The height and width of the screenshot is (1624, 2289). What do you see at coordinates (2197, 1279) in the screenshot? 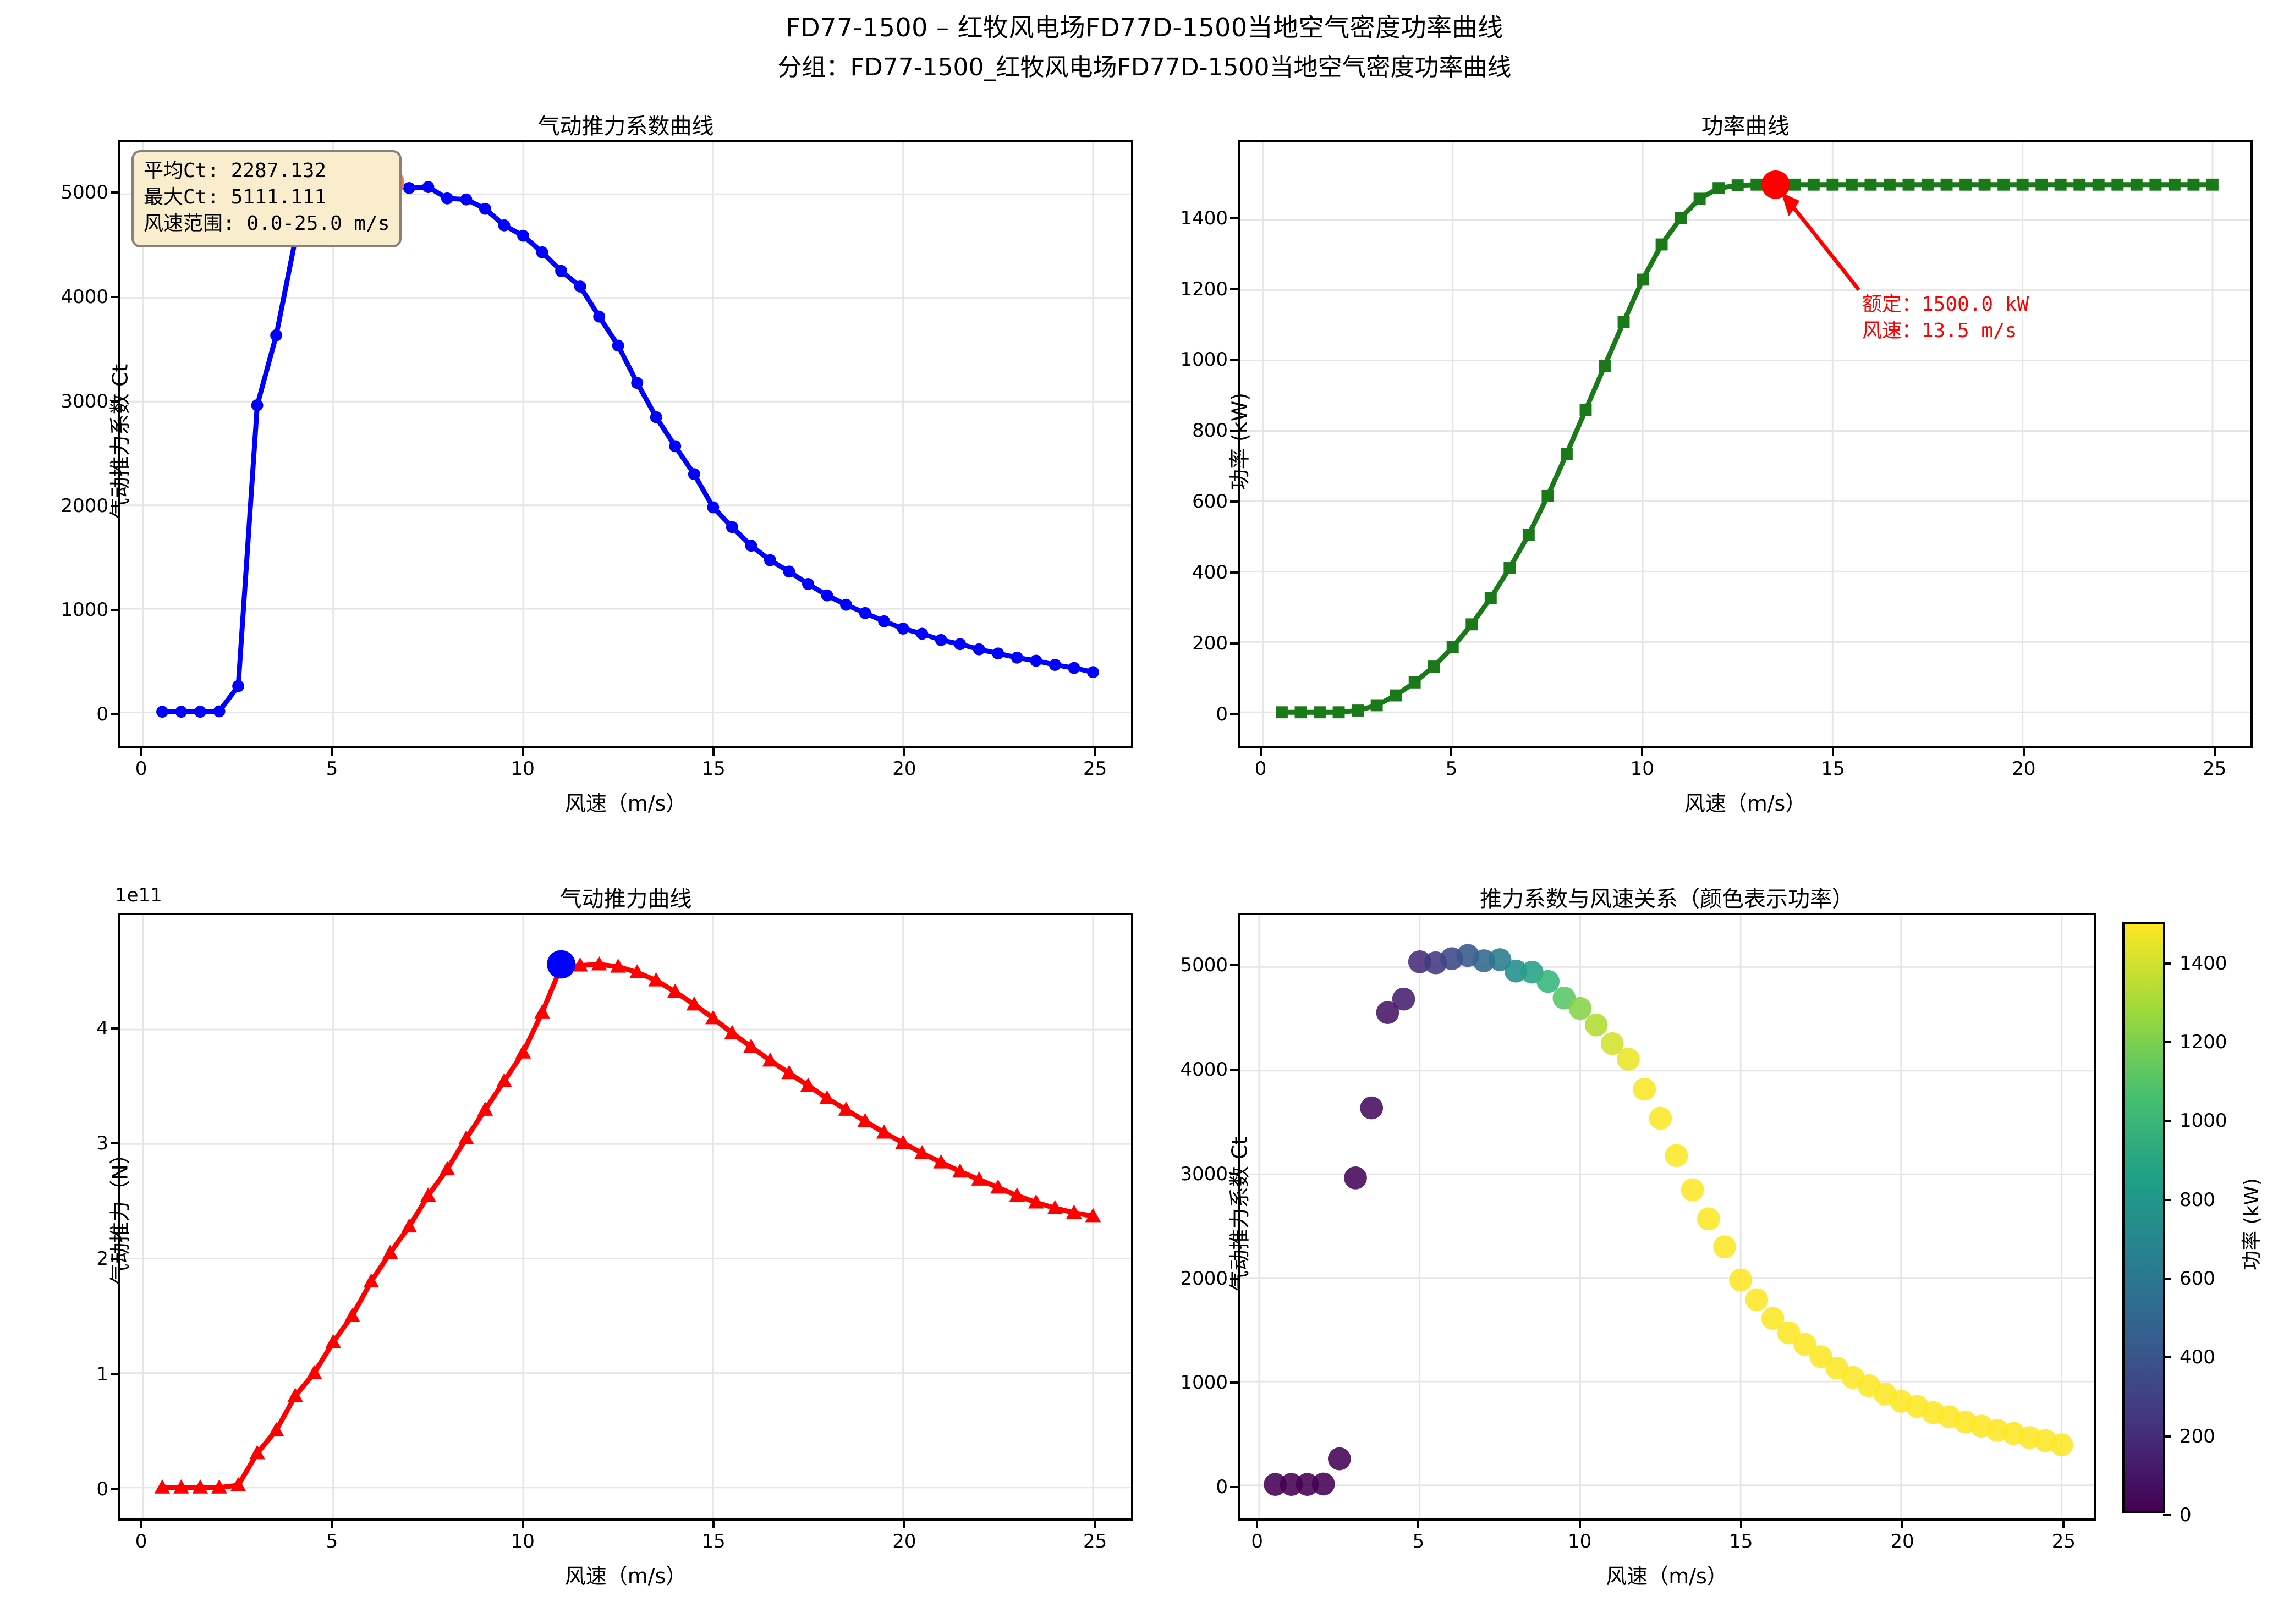
I see `colorbar-tick-label: 600` at bounding box center [2197, 1279].